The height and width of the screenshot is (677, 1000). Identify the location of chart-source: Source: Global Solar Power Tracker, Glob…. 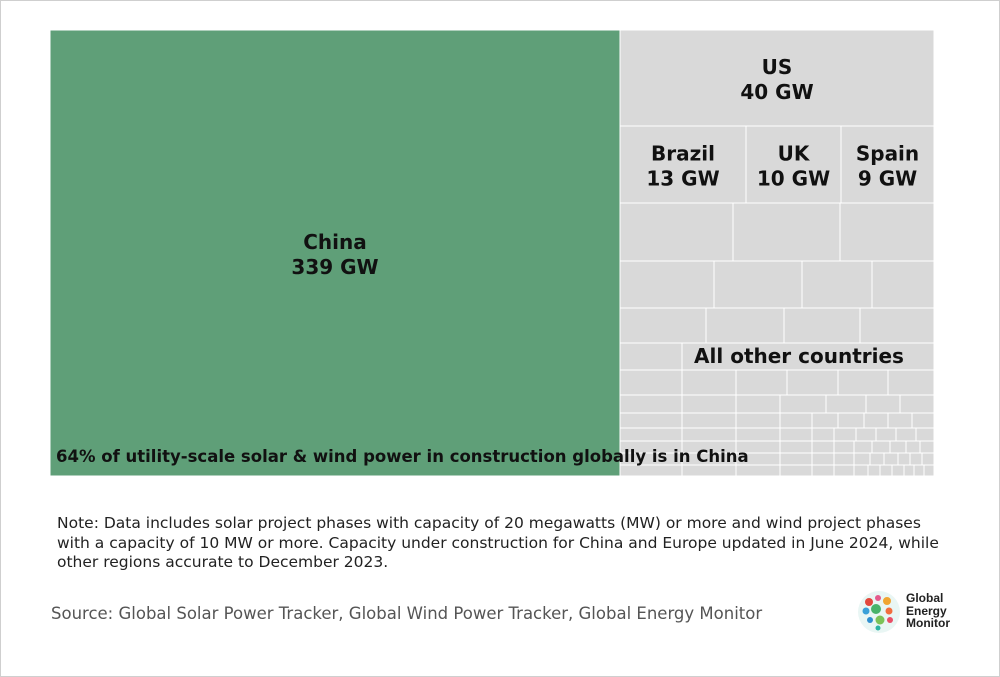
(407, 613).